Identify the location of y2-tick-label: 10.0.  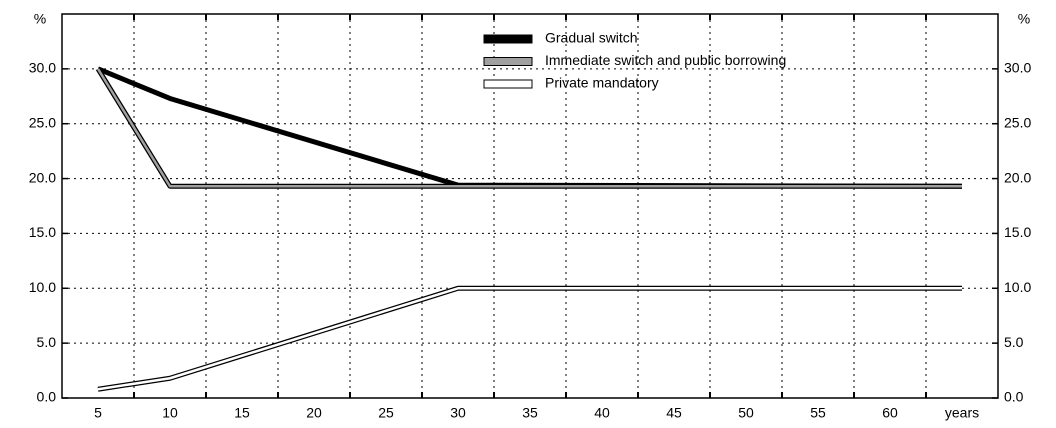
(1017, 287).